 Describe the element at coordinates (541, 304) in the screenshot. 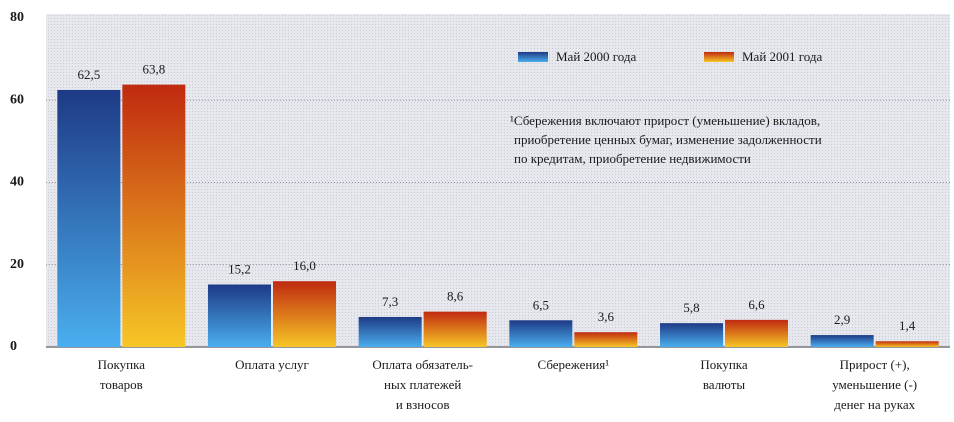

I see `value-label: 6,5` at that location.